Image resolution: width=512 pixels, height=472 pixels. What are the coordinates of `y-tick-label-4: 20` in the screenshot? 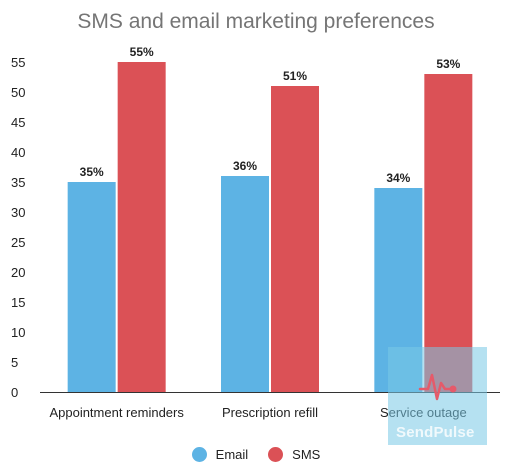 It's located at (18, 272).